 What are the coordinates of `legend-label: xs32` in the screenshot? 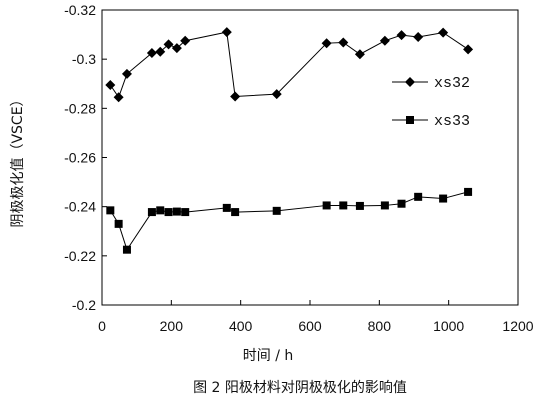 It's located at (452, 83).